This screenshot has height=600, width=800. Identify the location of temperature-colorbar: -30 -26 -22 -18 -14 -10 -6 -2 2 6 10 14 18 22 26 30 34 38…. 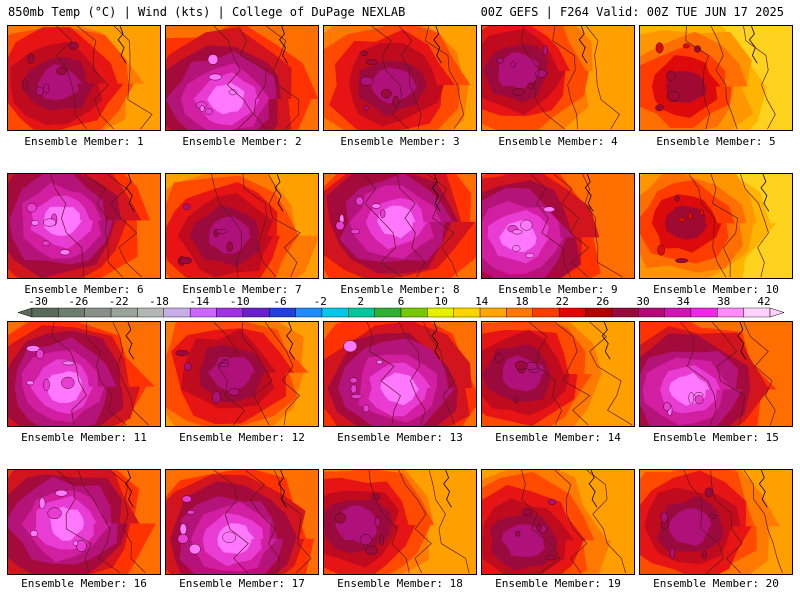
(401, 307).